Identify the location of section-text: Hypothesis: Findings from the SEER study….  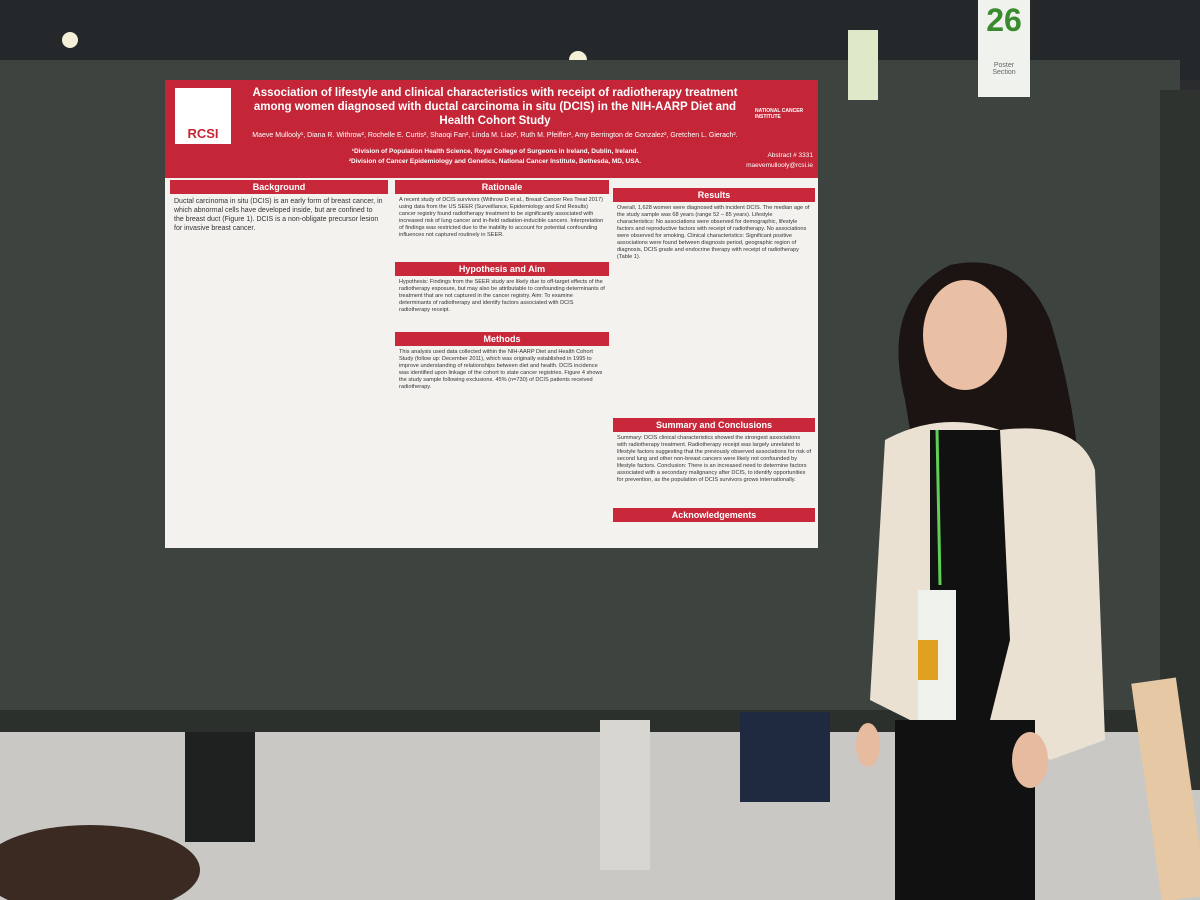
(502, 296).